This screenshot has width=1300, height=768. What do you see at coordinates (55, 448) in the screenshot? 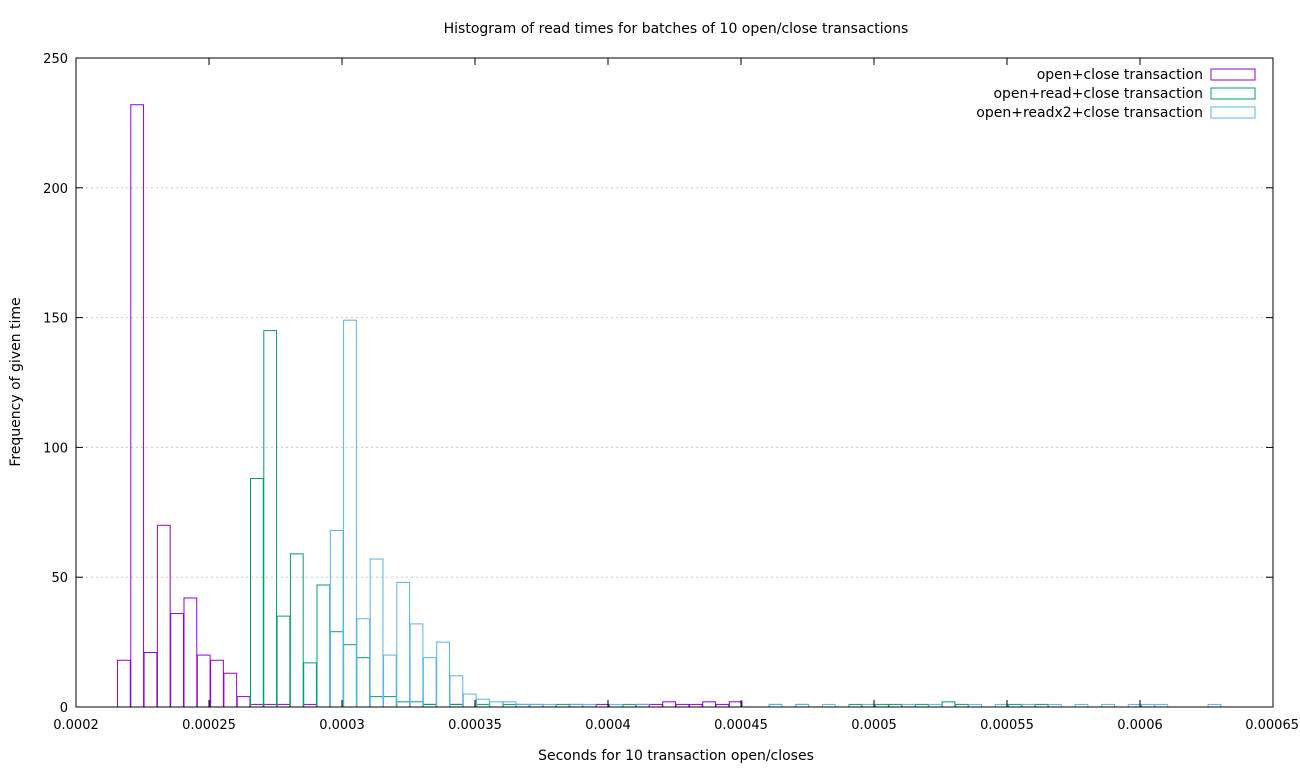
I see `y-tick-label: 100` at bounding box center [55, 448].